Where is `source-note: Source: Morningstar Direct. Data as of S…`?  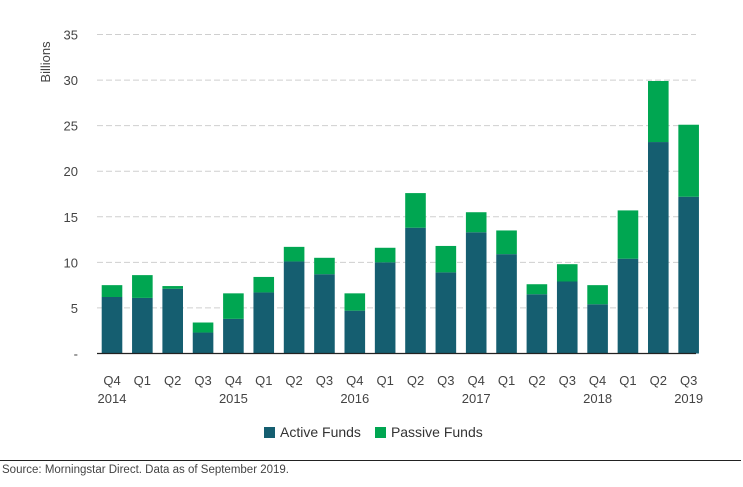
source-note: Source: Morningstar Direct. Data as of S… is located at coordinates (146, 470).